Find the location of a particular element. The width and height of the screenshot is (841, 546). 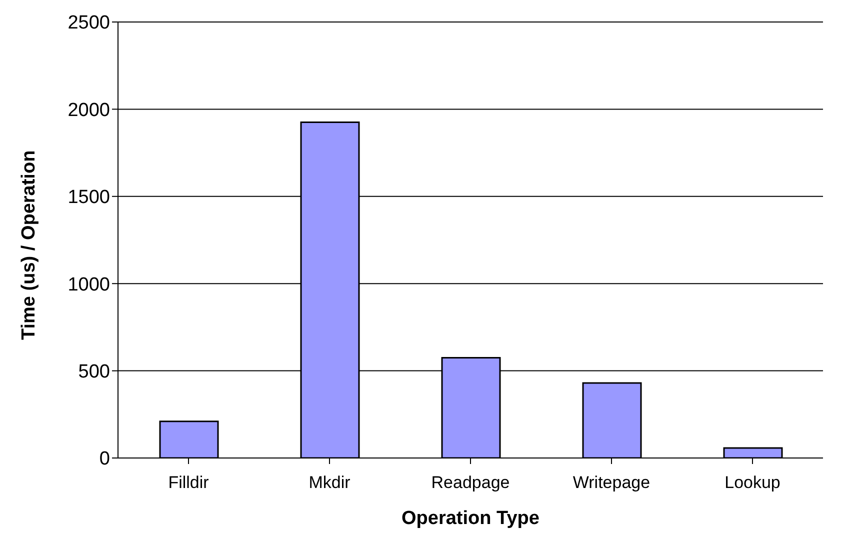

y-tick-label: 2500 is located at coordinates (89, 23).